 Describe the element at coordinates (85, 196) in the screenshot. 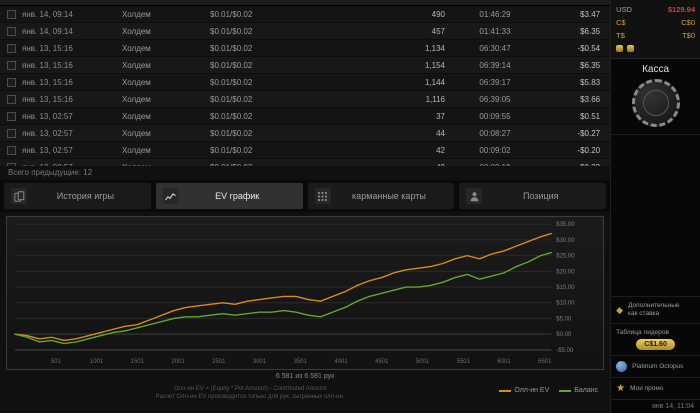

I see `tab-label: История игры` at that location.